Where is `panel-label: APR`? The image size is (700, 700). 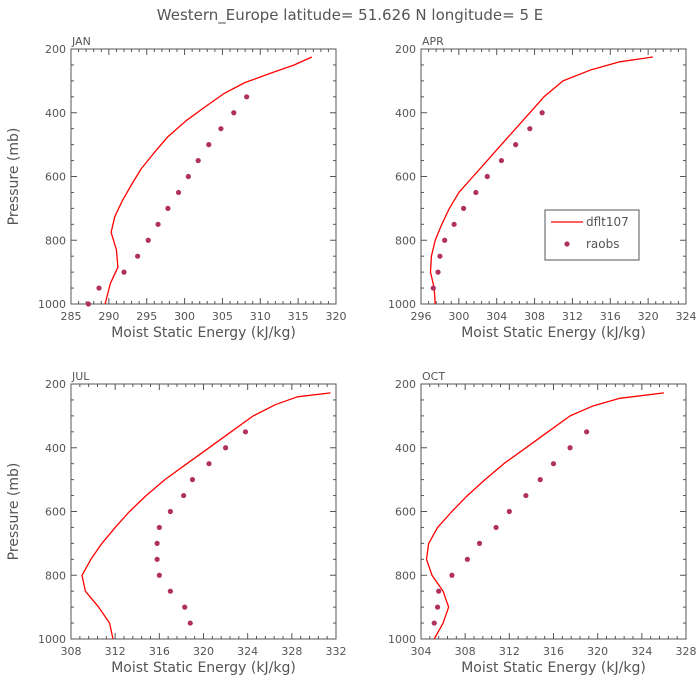
panel-label: APR is located at coordinates (433, 41).